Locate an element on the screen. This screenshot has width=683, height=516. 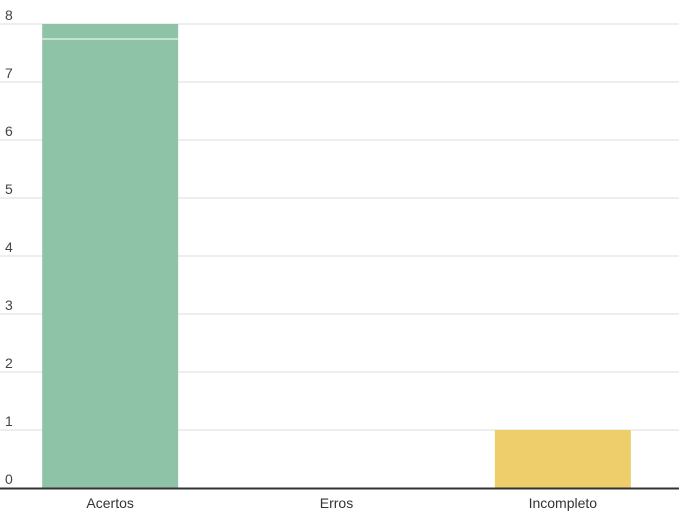
y-tick-label: 5 is located at coordinates (9, 189).